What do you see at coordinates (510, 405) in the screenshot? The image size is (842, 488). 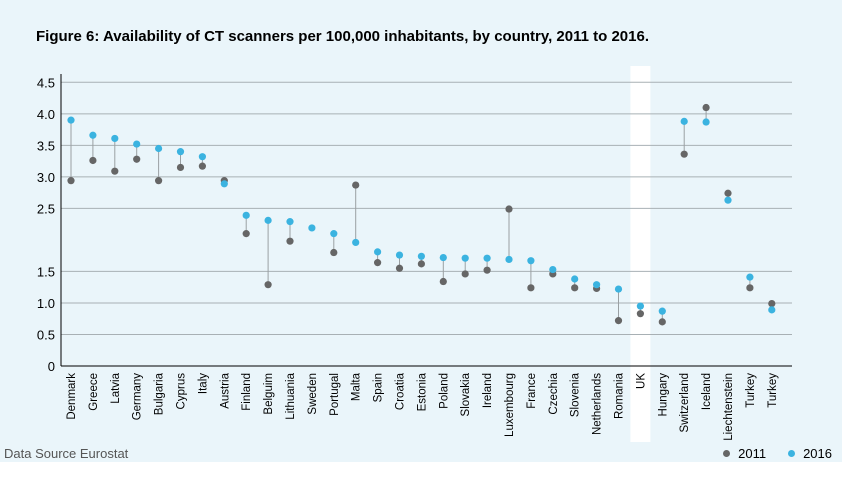 I see `x-tick-label: Luxembourg` at bounding box center [510, 405].